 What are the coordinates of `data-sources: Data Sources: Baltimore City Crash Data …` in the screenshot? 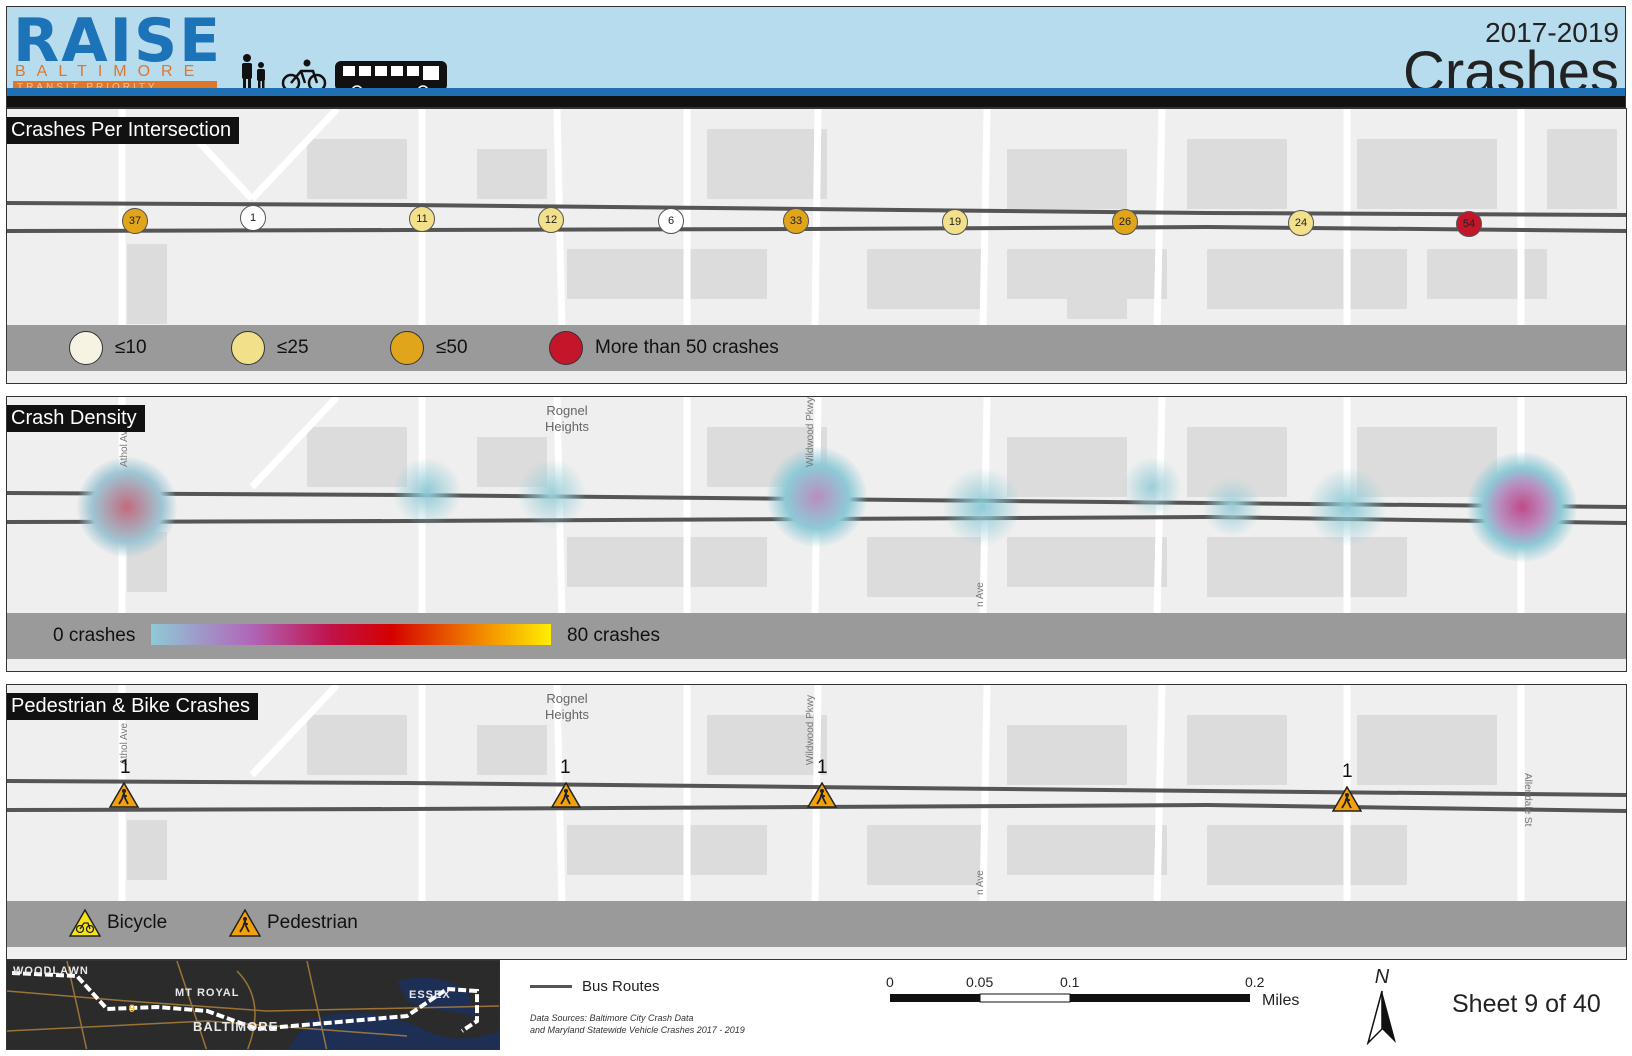 It's located at (637, 1024).